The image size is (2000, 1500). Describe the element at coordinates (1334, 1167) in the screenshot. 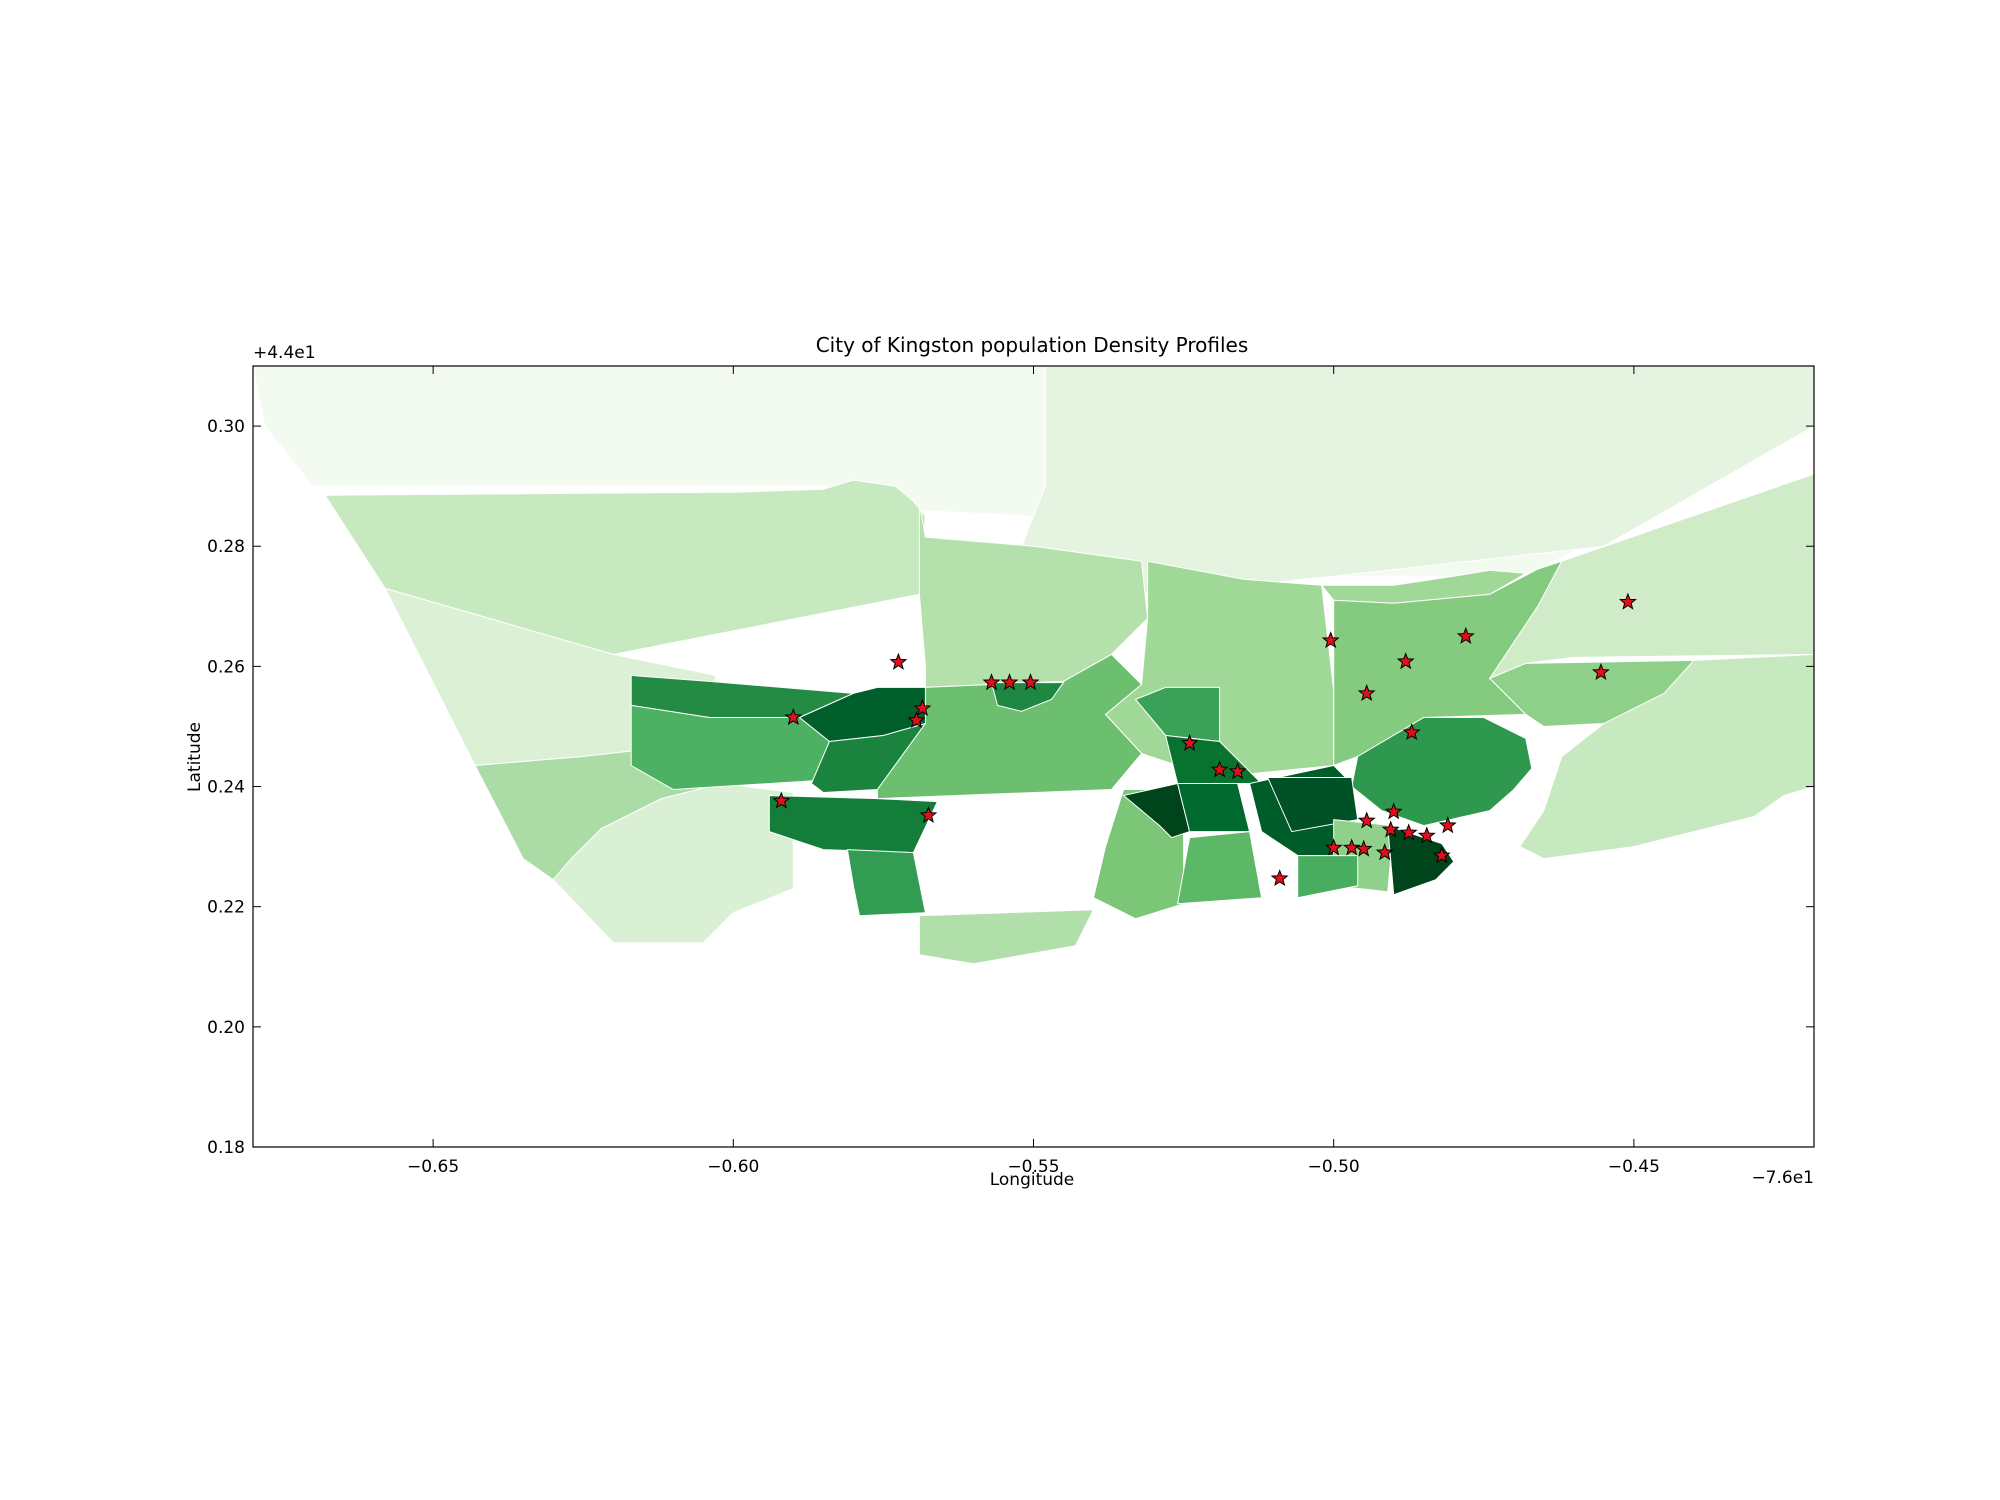

I see `x-tick-label: −0.50` at that location.